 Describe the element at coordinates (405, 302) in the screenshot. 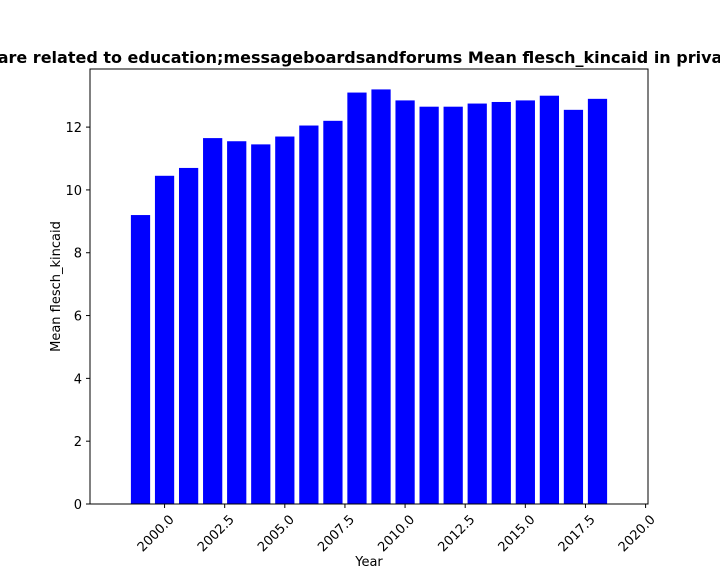

I see `bar-2010` at that location.